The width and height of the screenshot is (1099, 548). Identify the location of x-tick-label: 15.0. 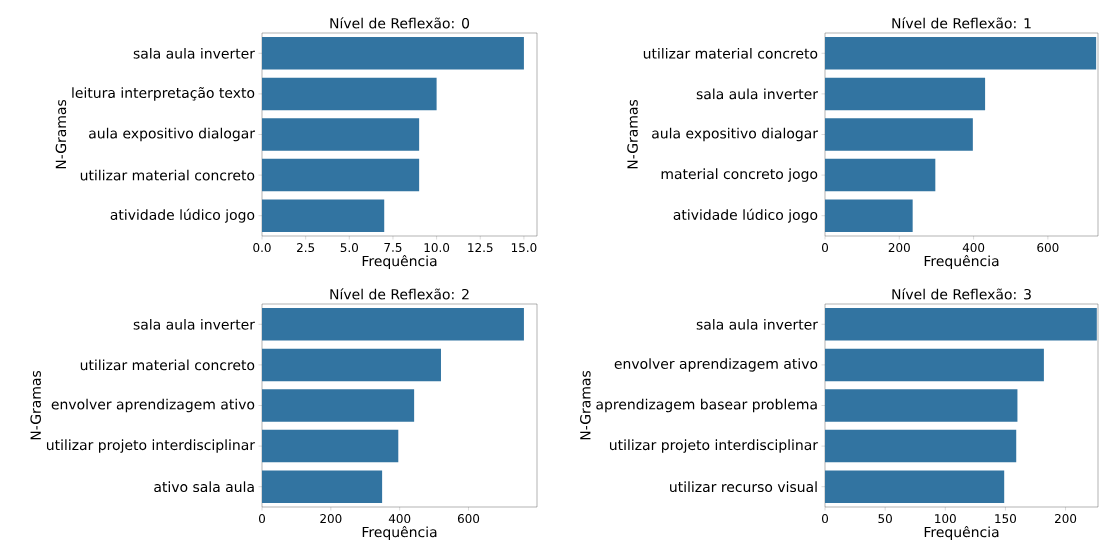
(524, 248).